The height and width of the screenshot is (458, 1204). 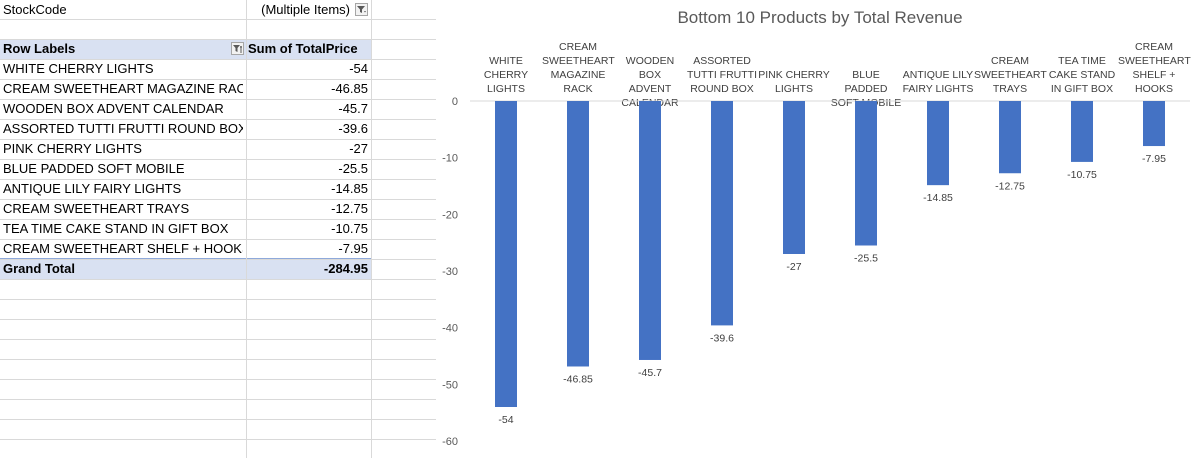 I want to click on pivot-row-value: -39.6, so click(x=353, y=128).